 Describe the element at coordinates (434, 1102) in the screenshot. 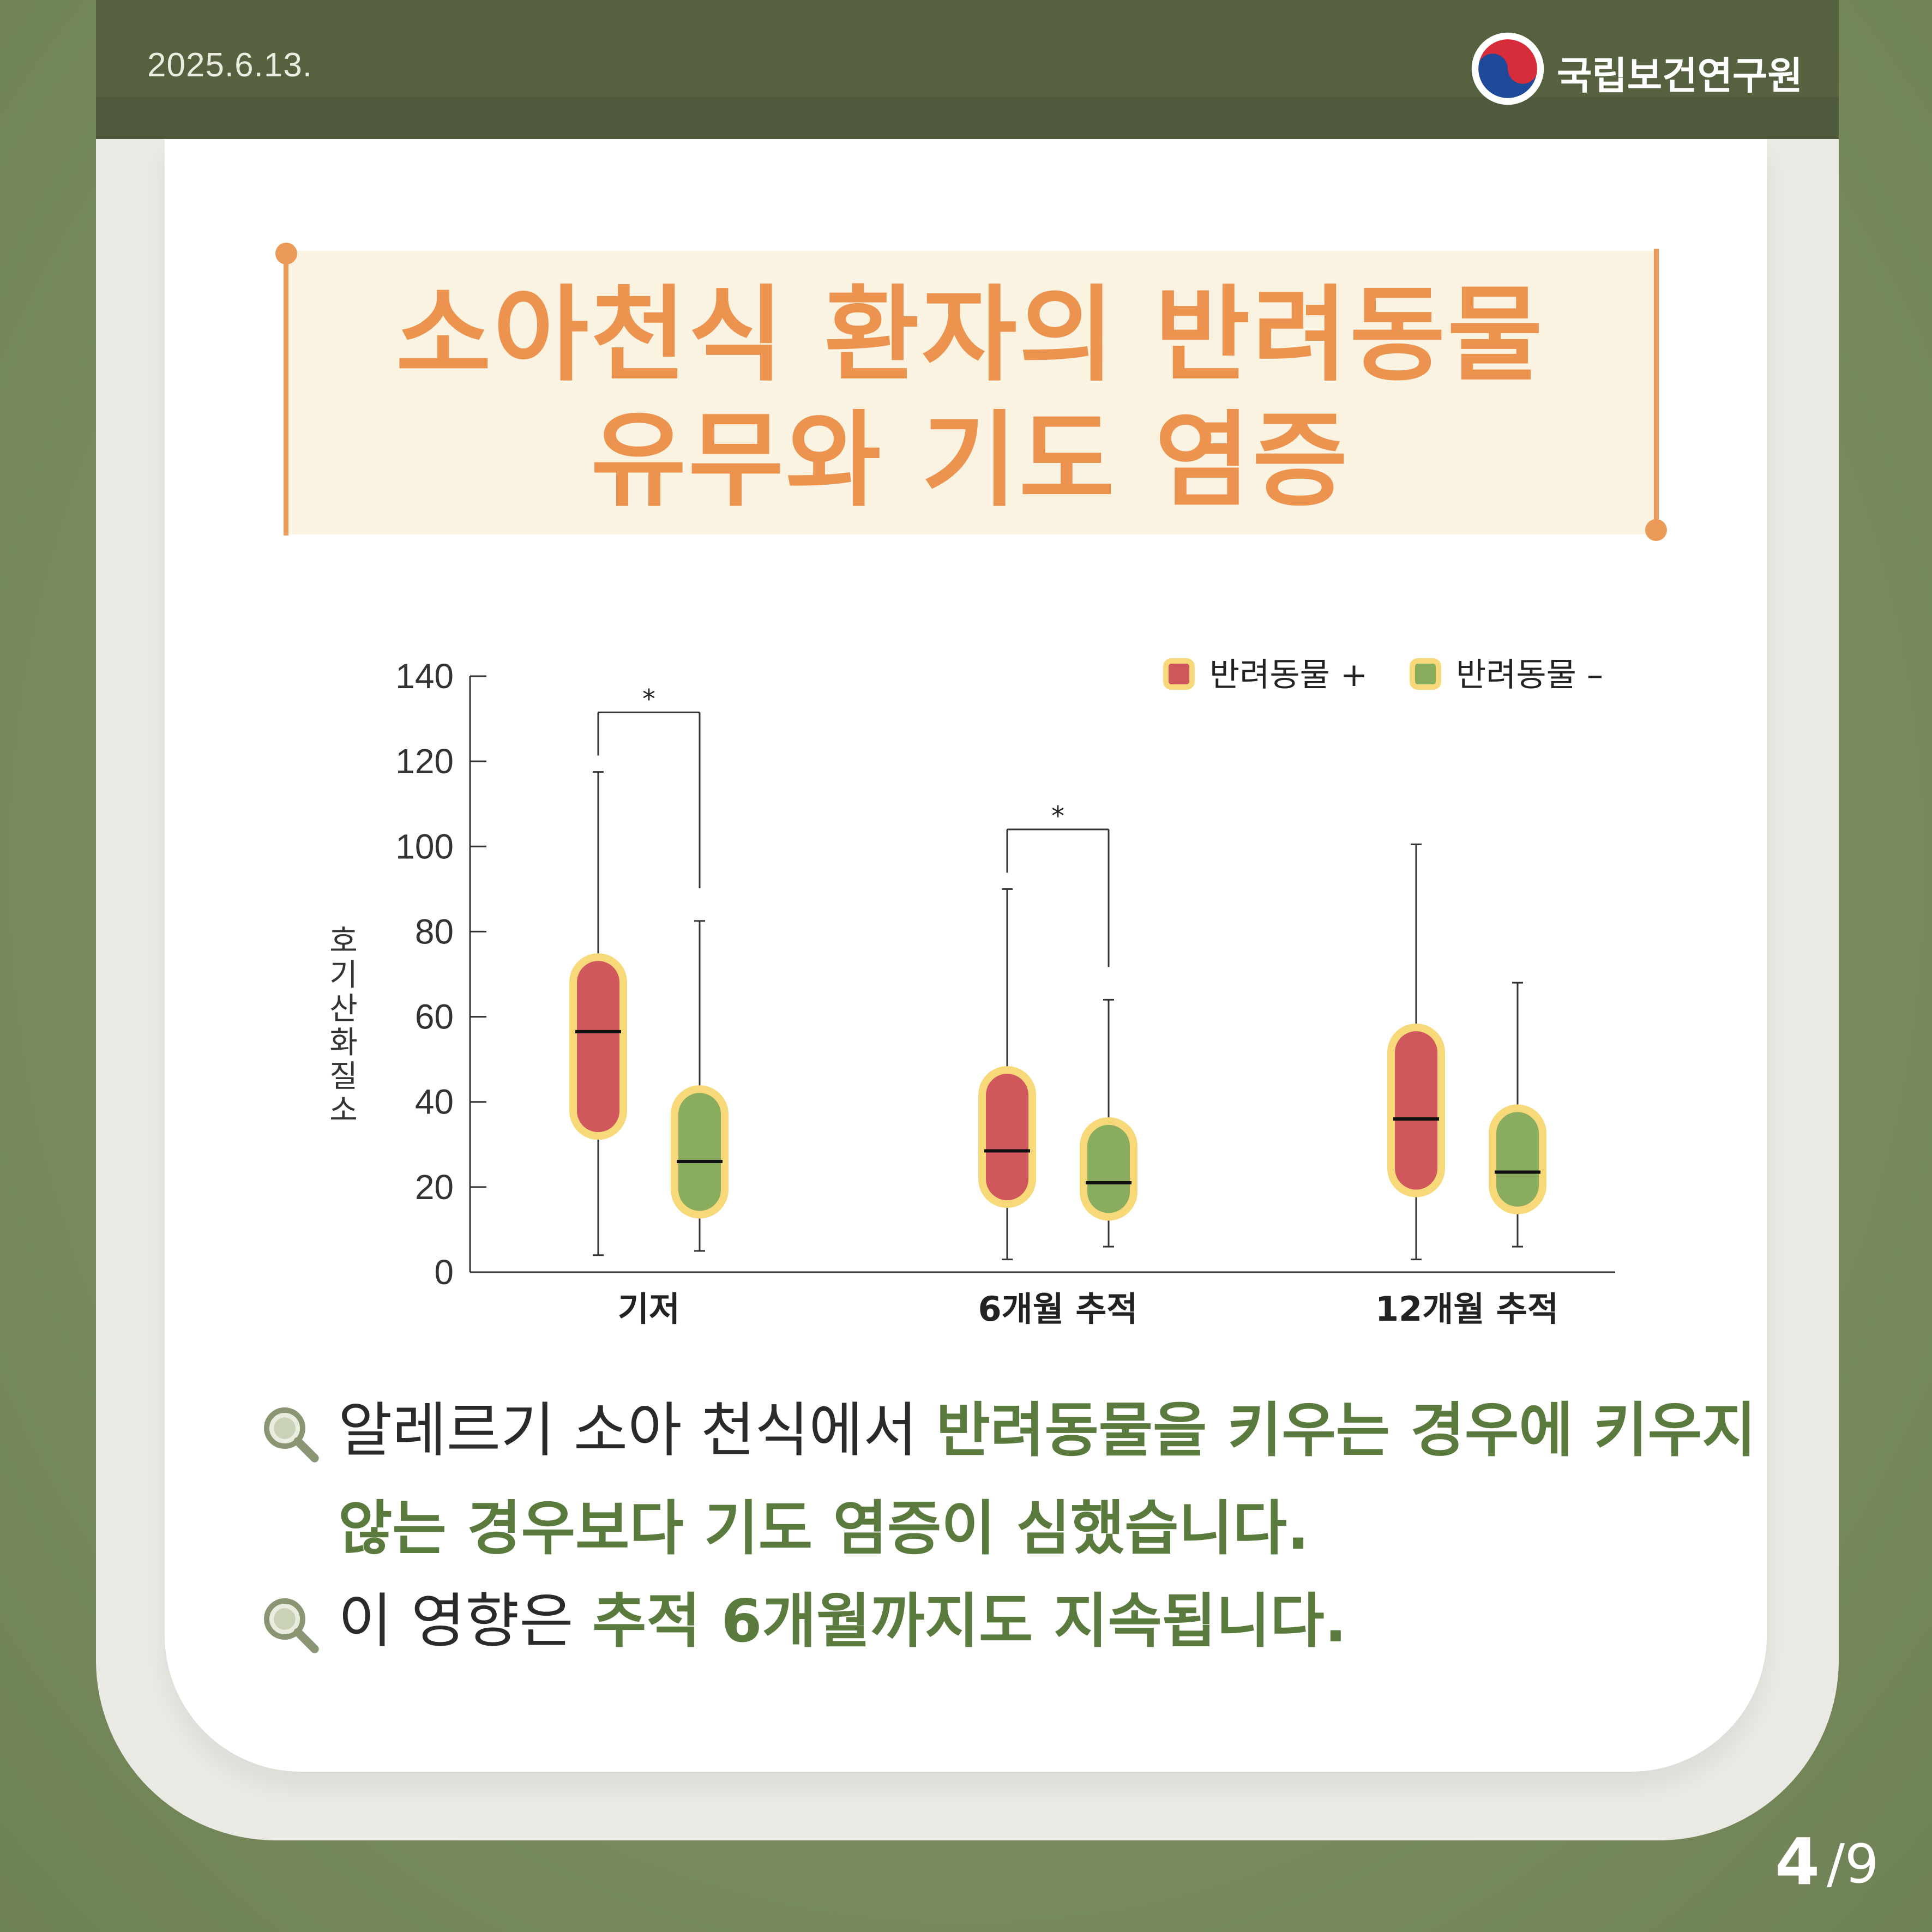

I see `y-tick-label: 40` at that location.